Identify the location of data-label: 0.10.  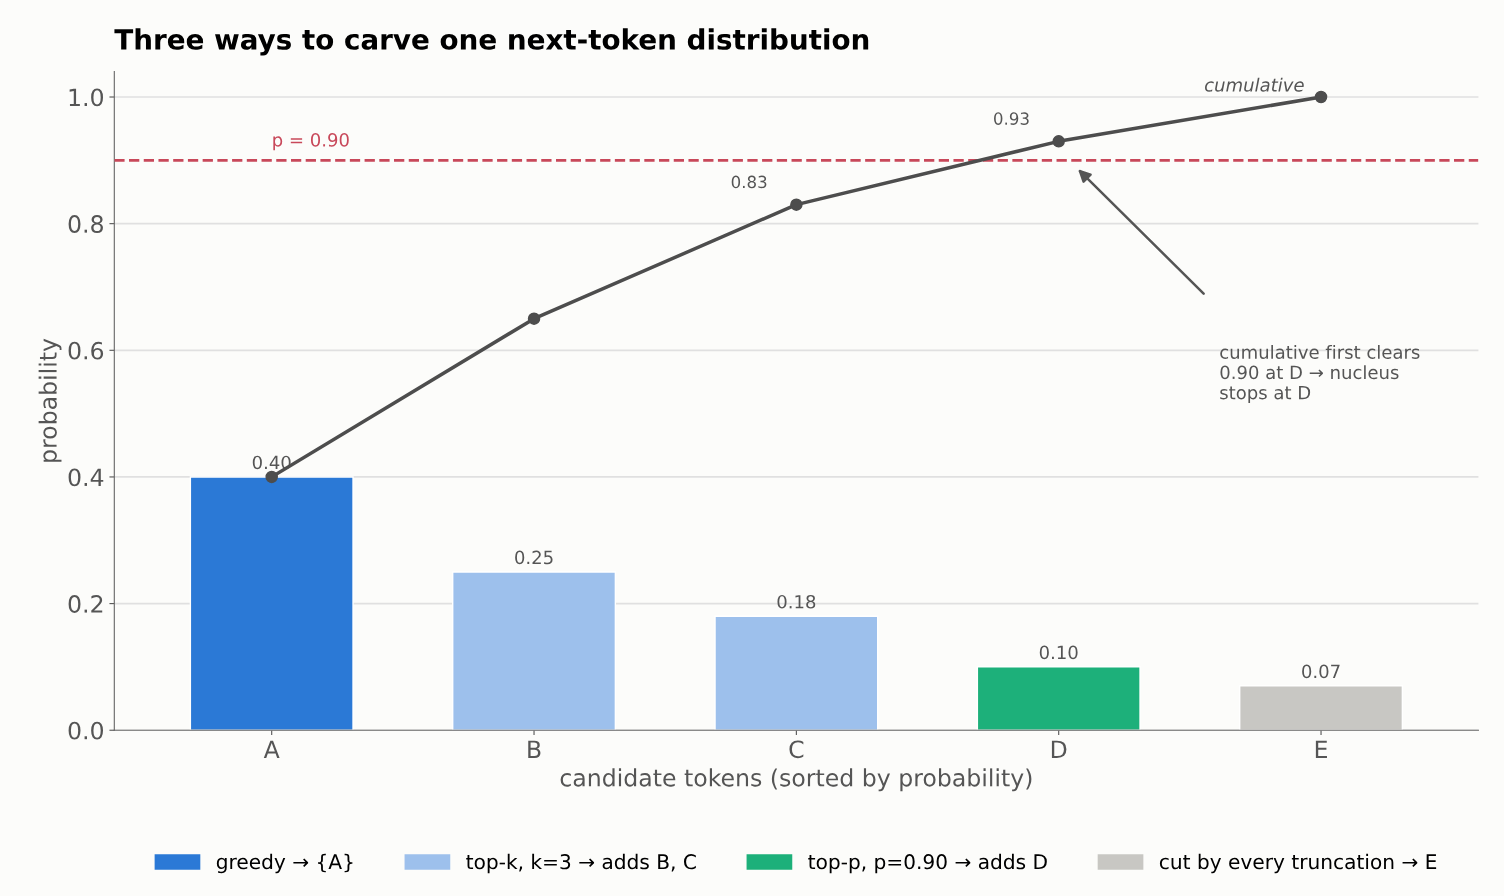
(1058, 652).